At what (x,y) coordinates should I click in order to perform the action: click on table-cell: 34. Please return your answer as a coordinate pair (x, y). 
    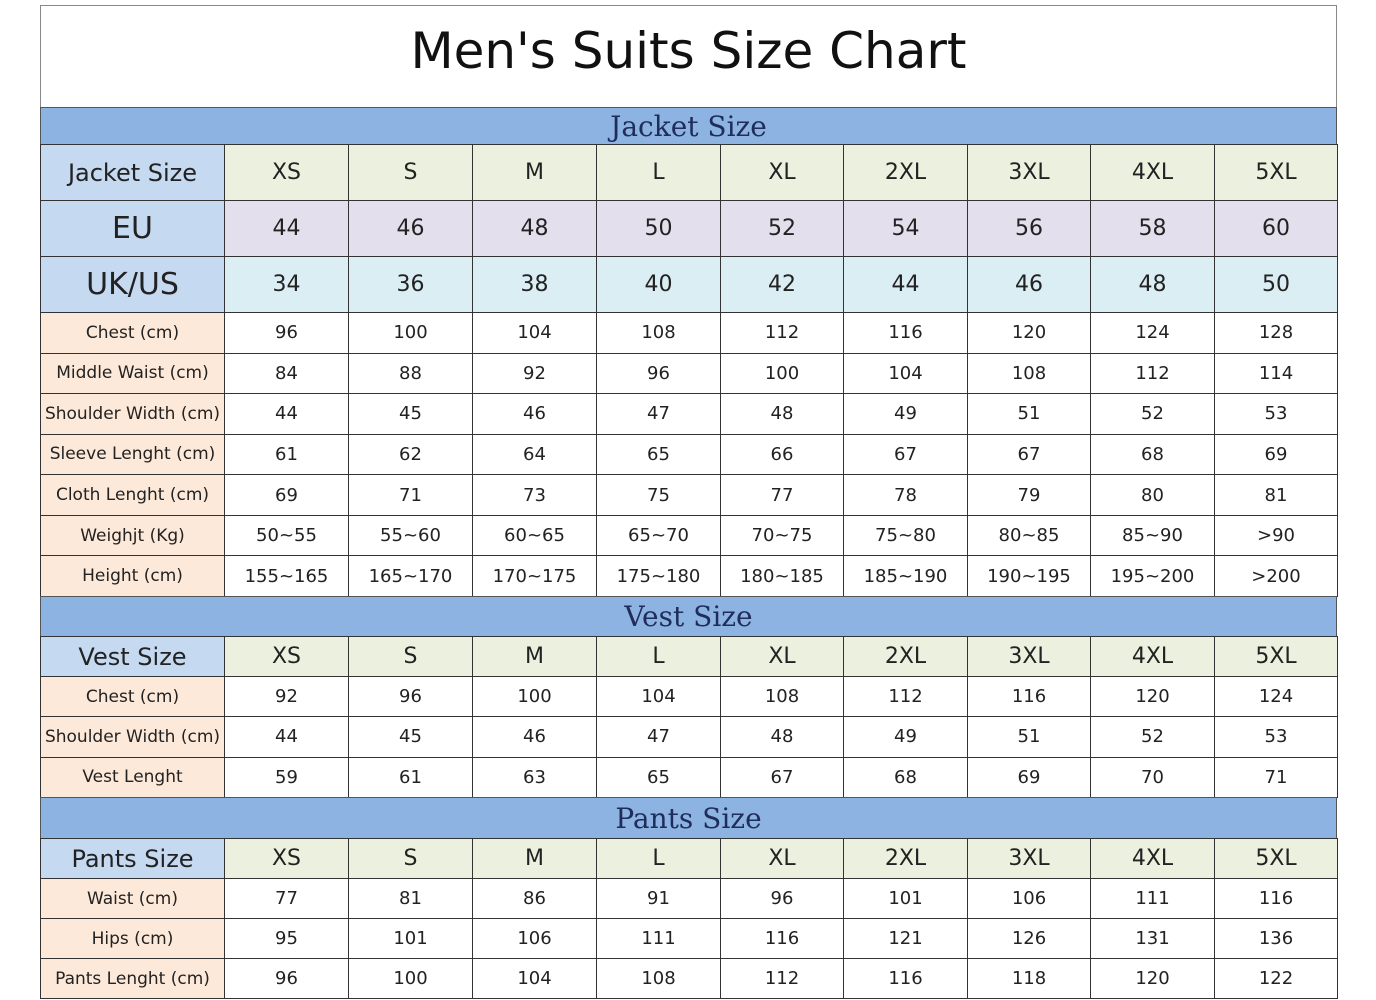
    Looking at the image, I should click on (286, 284).